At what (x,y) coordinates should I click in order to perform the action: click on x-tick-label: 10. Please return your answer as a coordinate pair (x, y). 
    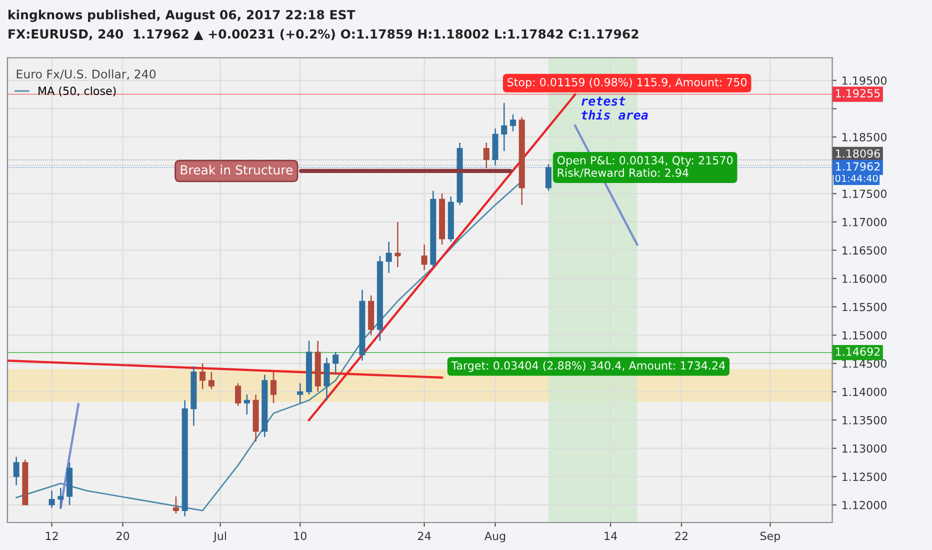
    Looking at the image, I should click on (300, 536).